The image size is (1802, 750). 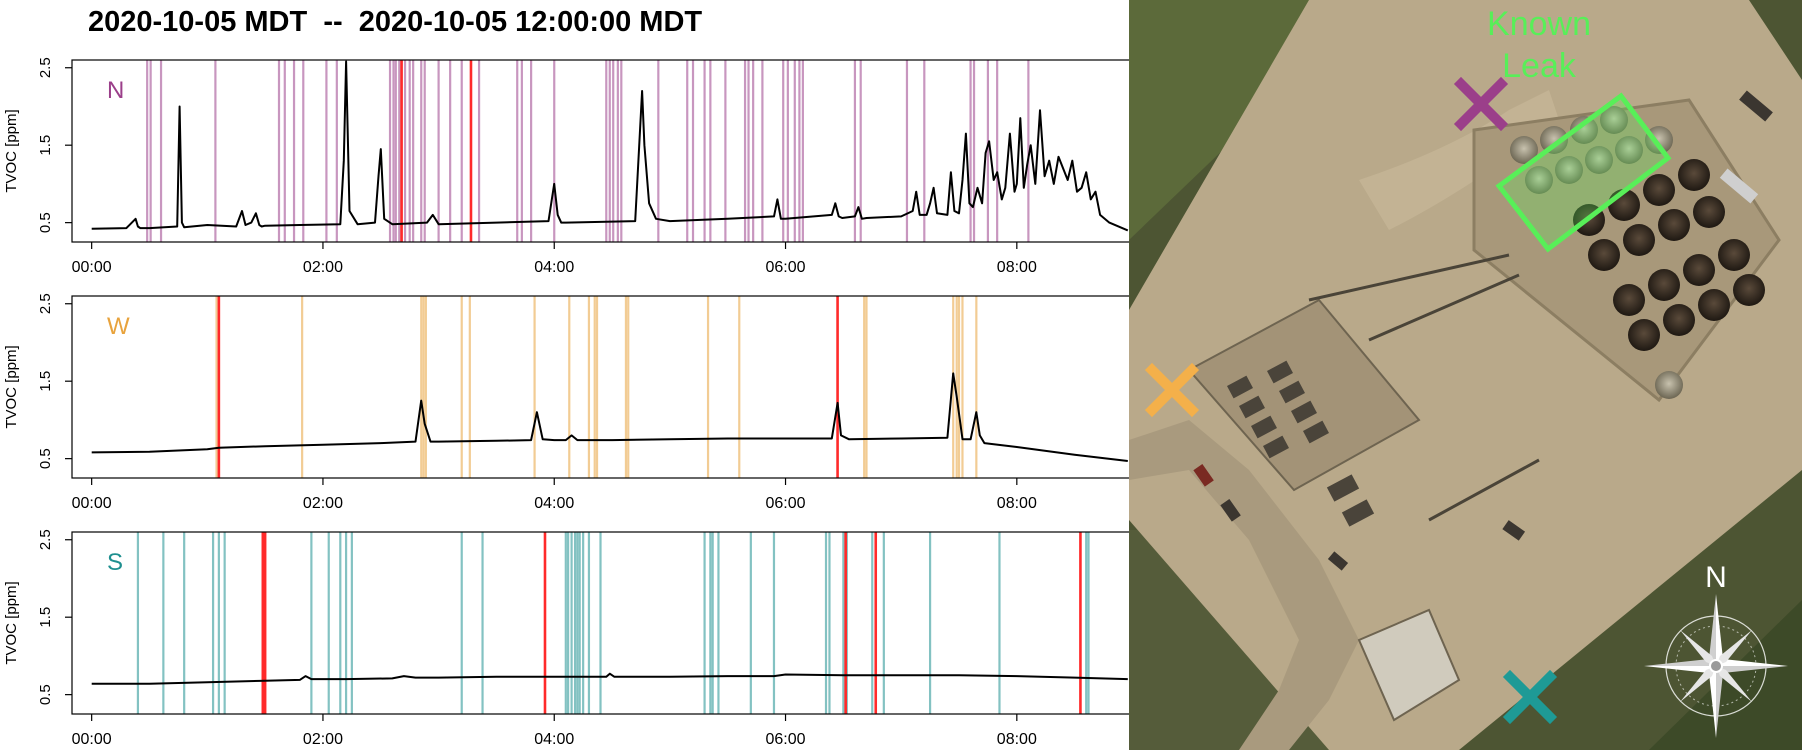 What do you see at coordinates (1539, 66) in the screenshot?
I see `leak-label-line2: Leak` at bounding box center [1539, 66].